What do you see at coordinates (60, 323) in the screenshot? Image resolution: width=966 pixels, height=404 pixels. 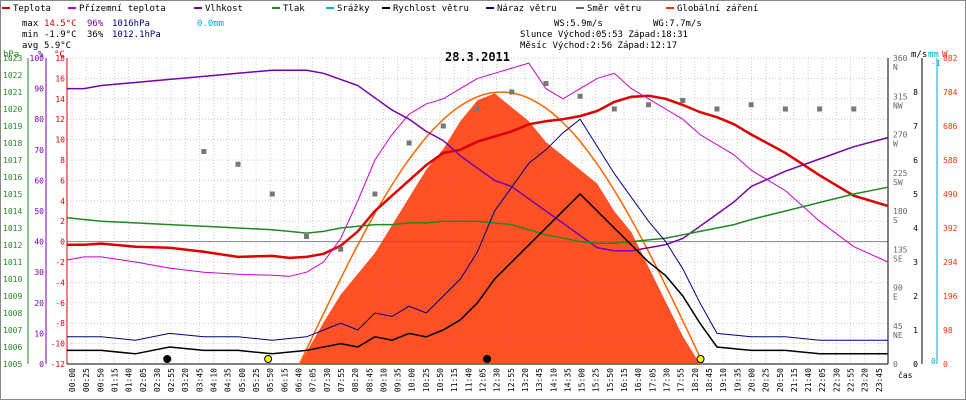 I see `axis-tick-temp: -8` at bounding box center [60, 323].